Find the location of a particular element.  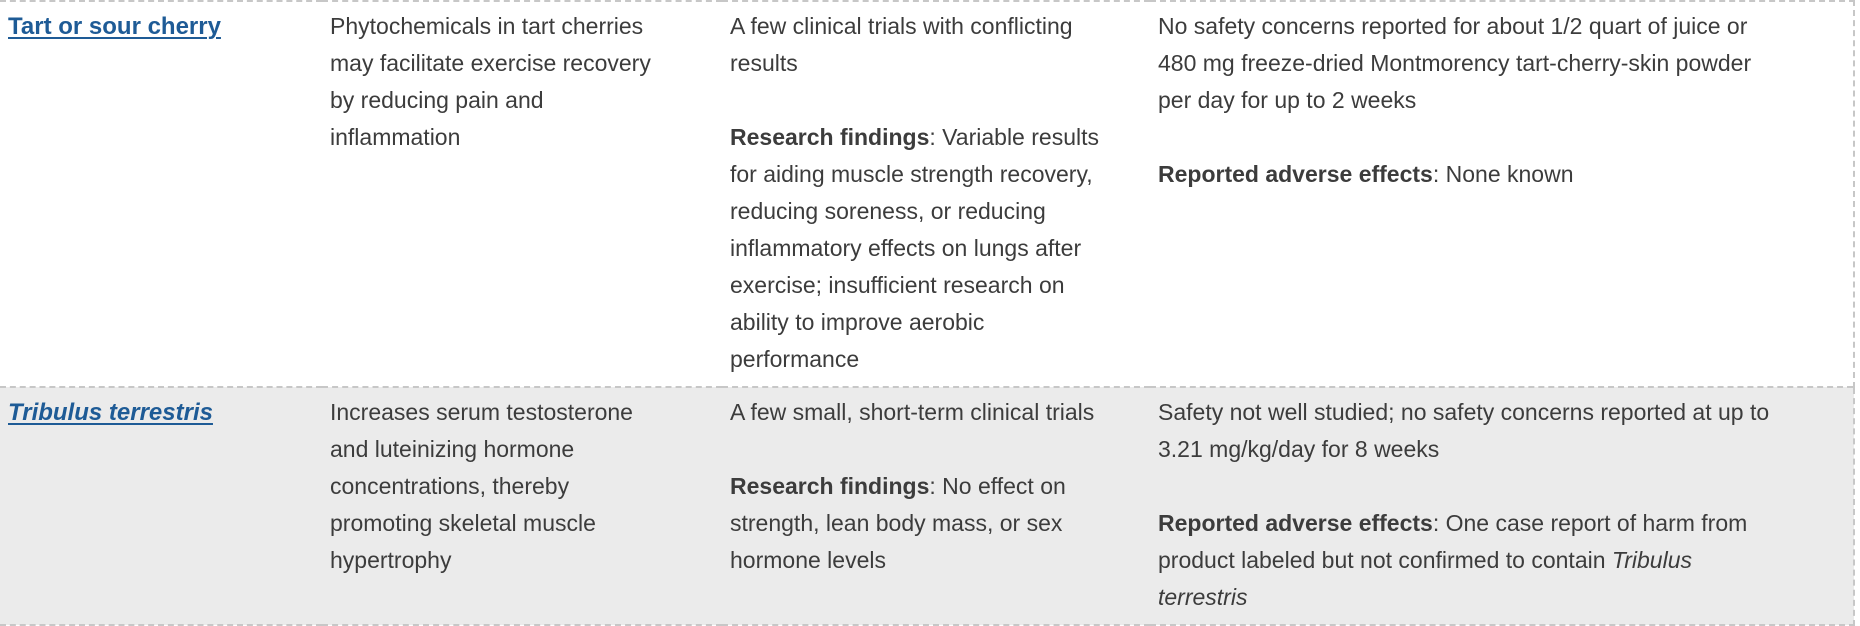

supplement-link: Tribulus terrestris is located at coordinates (110, 412).